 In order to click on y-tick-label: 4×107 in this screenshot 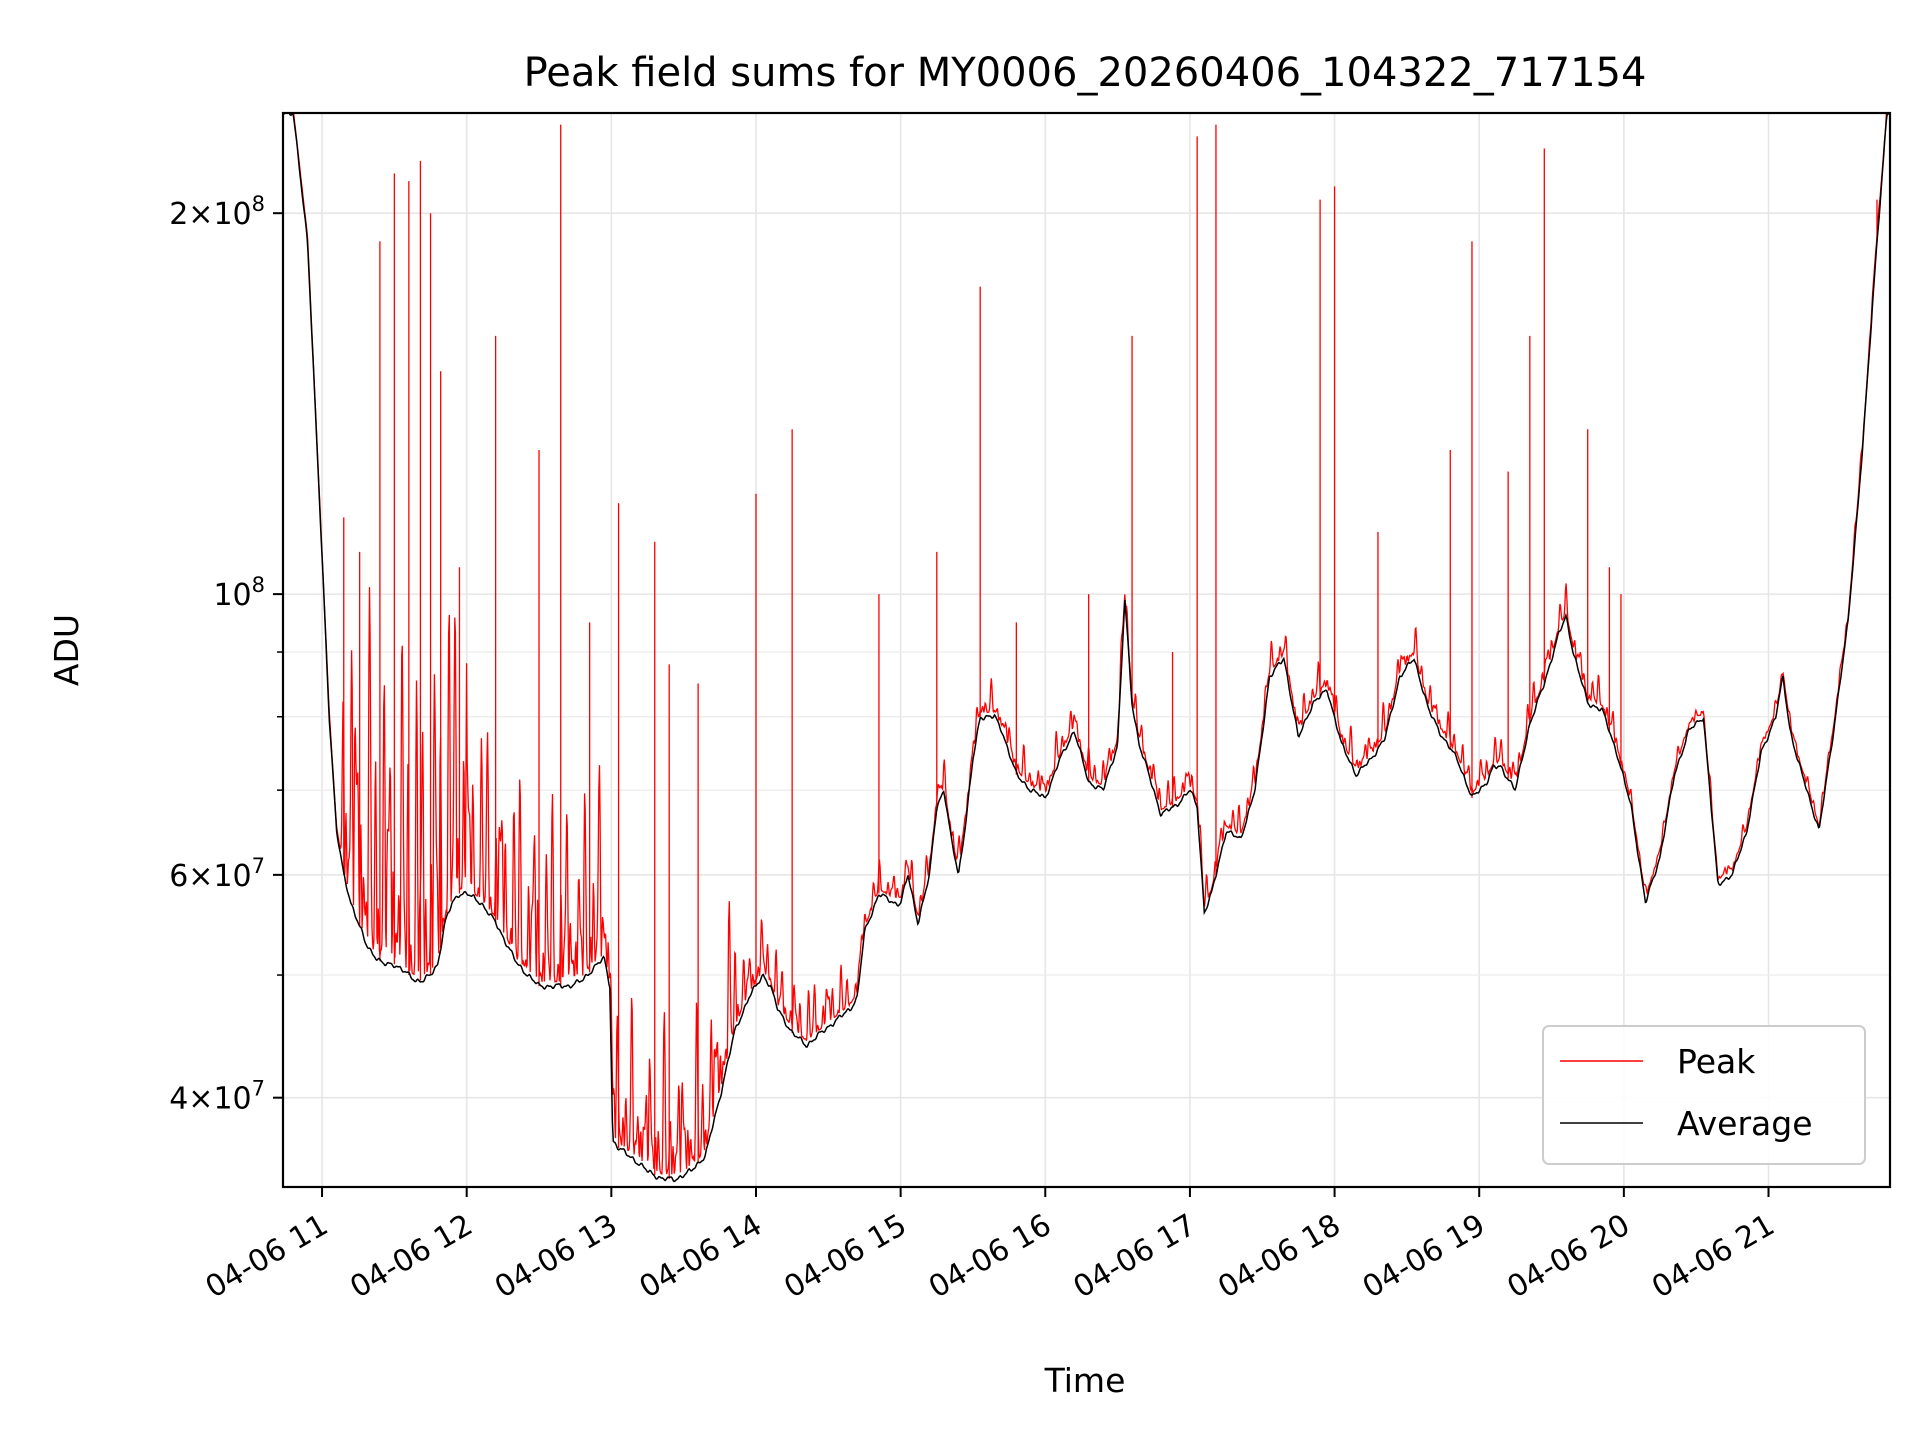, I will do `click(217, 1097)`.